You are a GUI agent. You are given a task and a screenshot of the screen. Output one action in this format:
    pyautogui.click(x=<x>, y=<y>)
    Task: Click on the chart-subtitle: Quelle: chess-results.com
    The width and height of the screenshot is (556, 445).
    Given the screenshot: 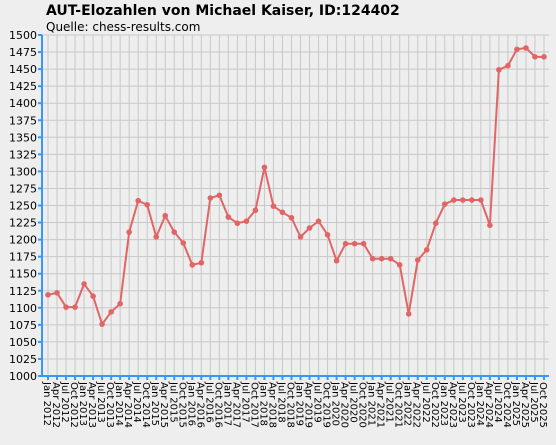 What is the action you would take?
    pyautogui.click(x=123, y=27)
    